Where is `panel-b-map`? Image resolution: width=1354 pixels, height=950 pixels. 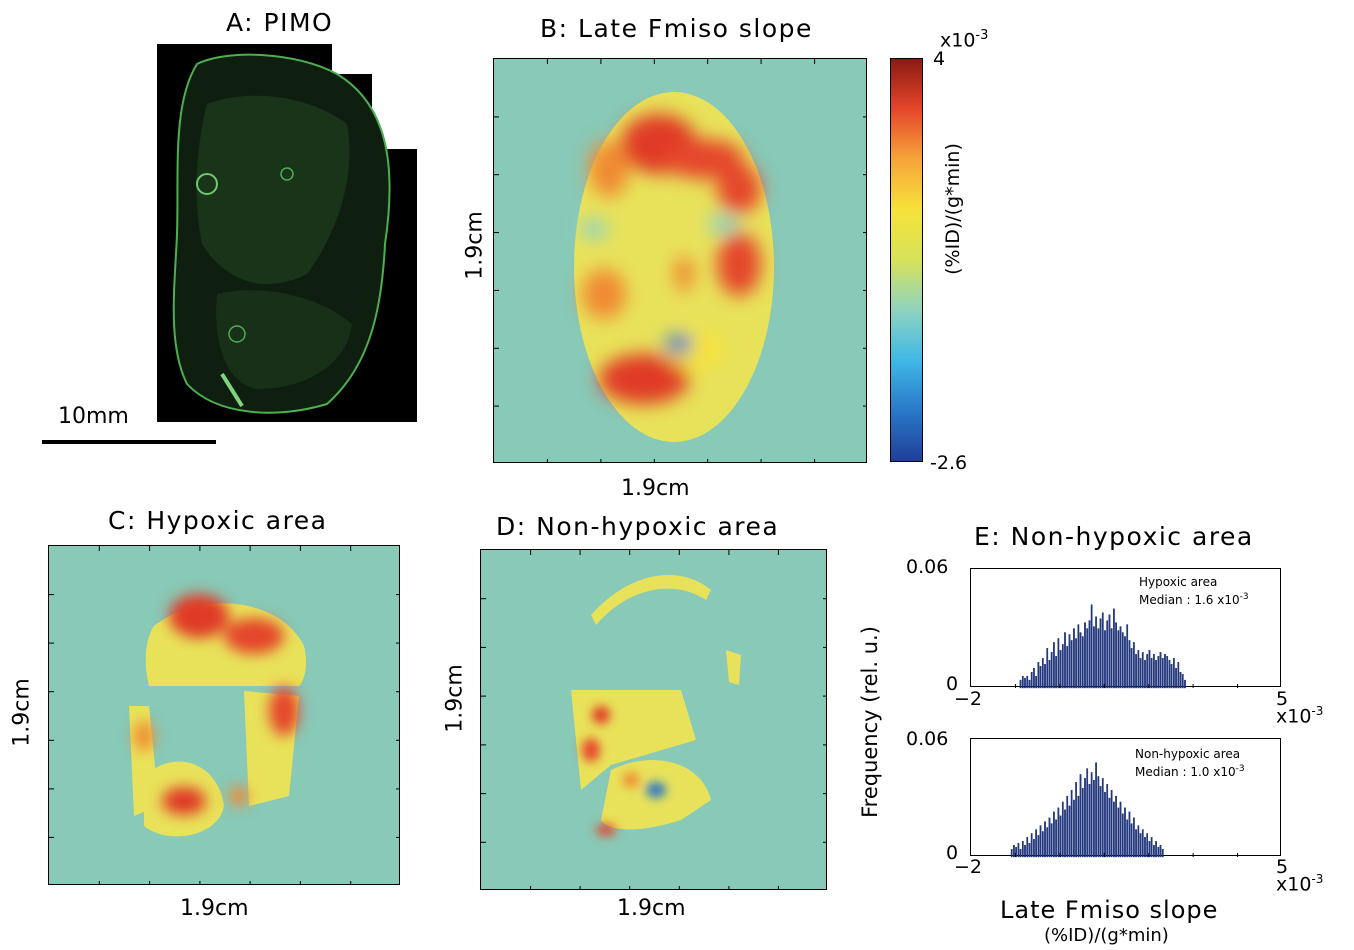
panel-b-map is located at coordinates (680, 260).